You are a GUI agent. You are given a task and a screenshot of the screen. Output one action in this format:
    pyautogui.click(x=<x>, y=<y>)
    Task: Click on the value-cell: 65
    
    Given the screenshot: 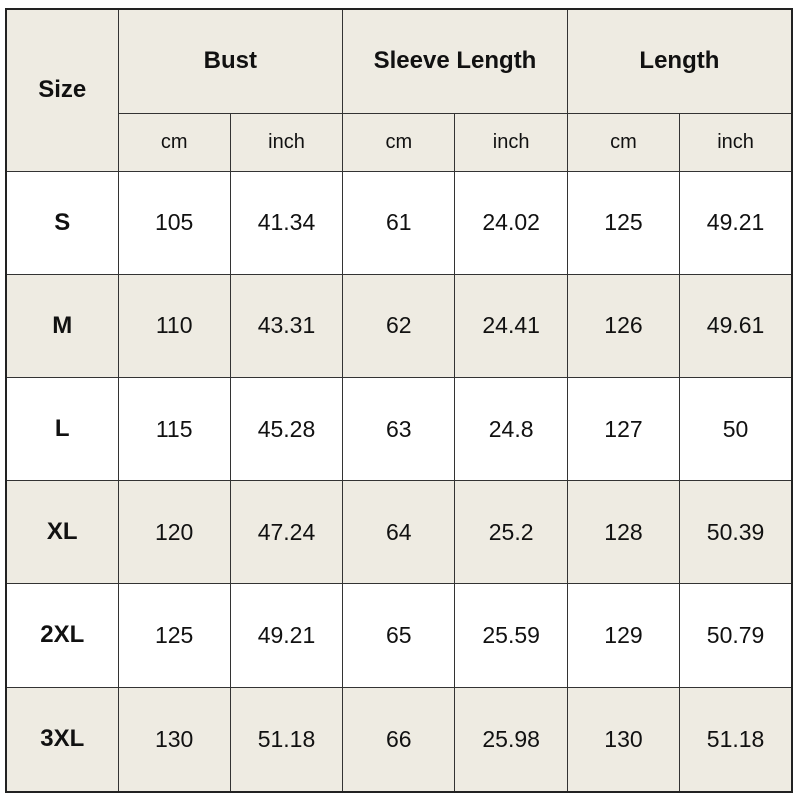 What is the action you would take?
    pyautogui.click(x=399, y=635)
    